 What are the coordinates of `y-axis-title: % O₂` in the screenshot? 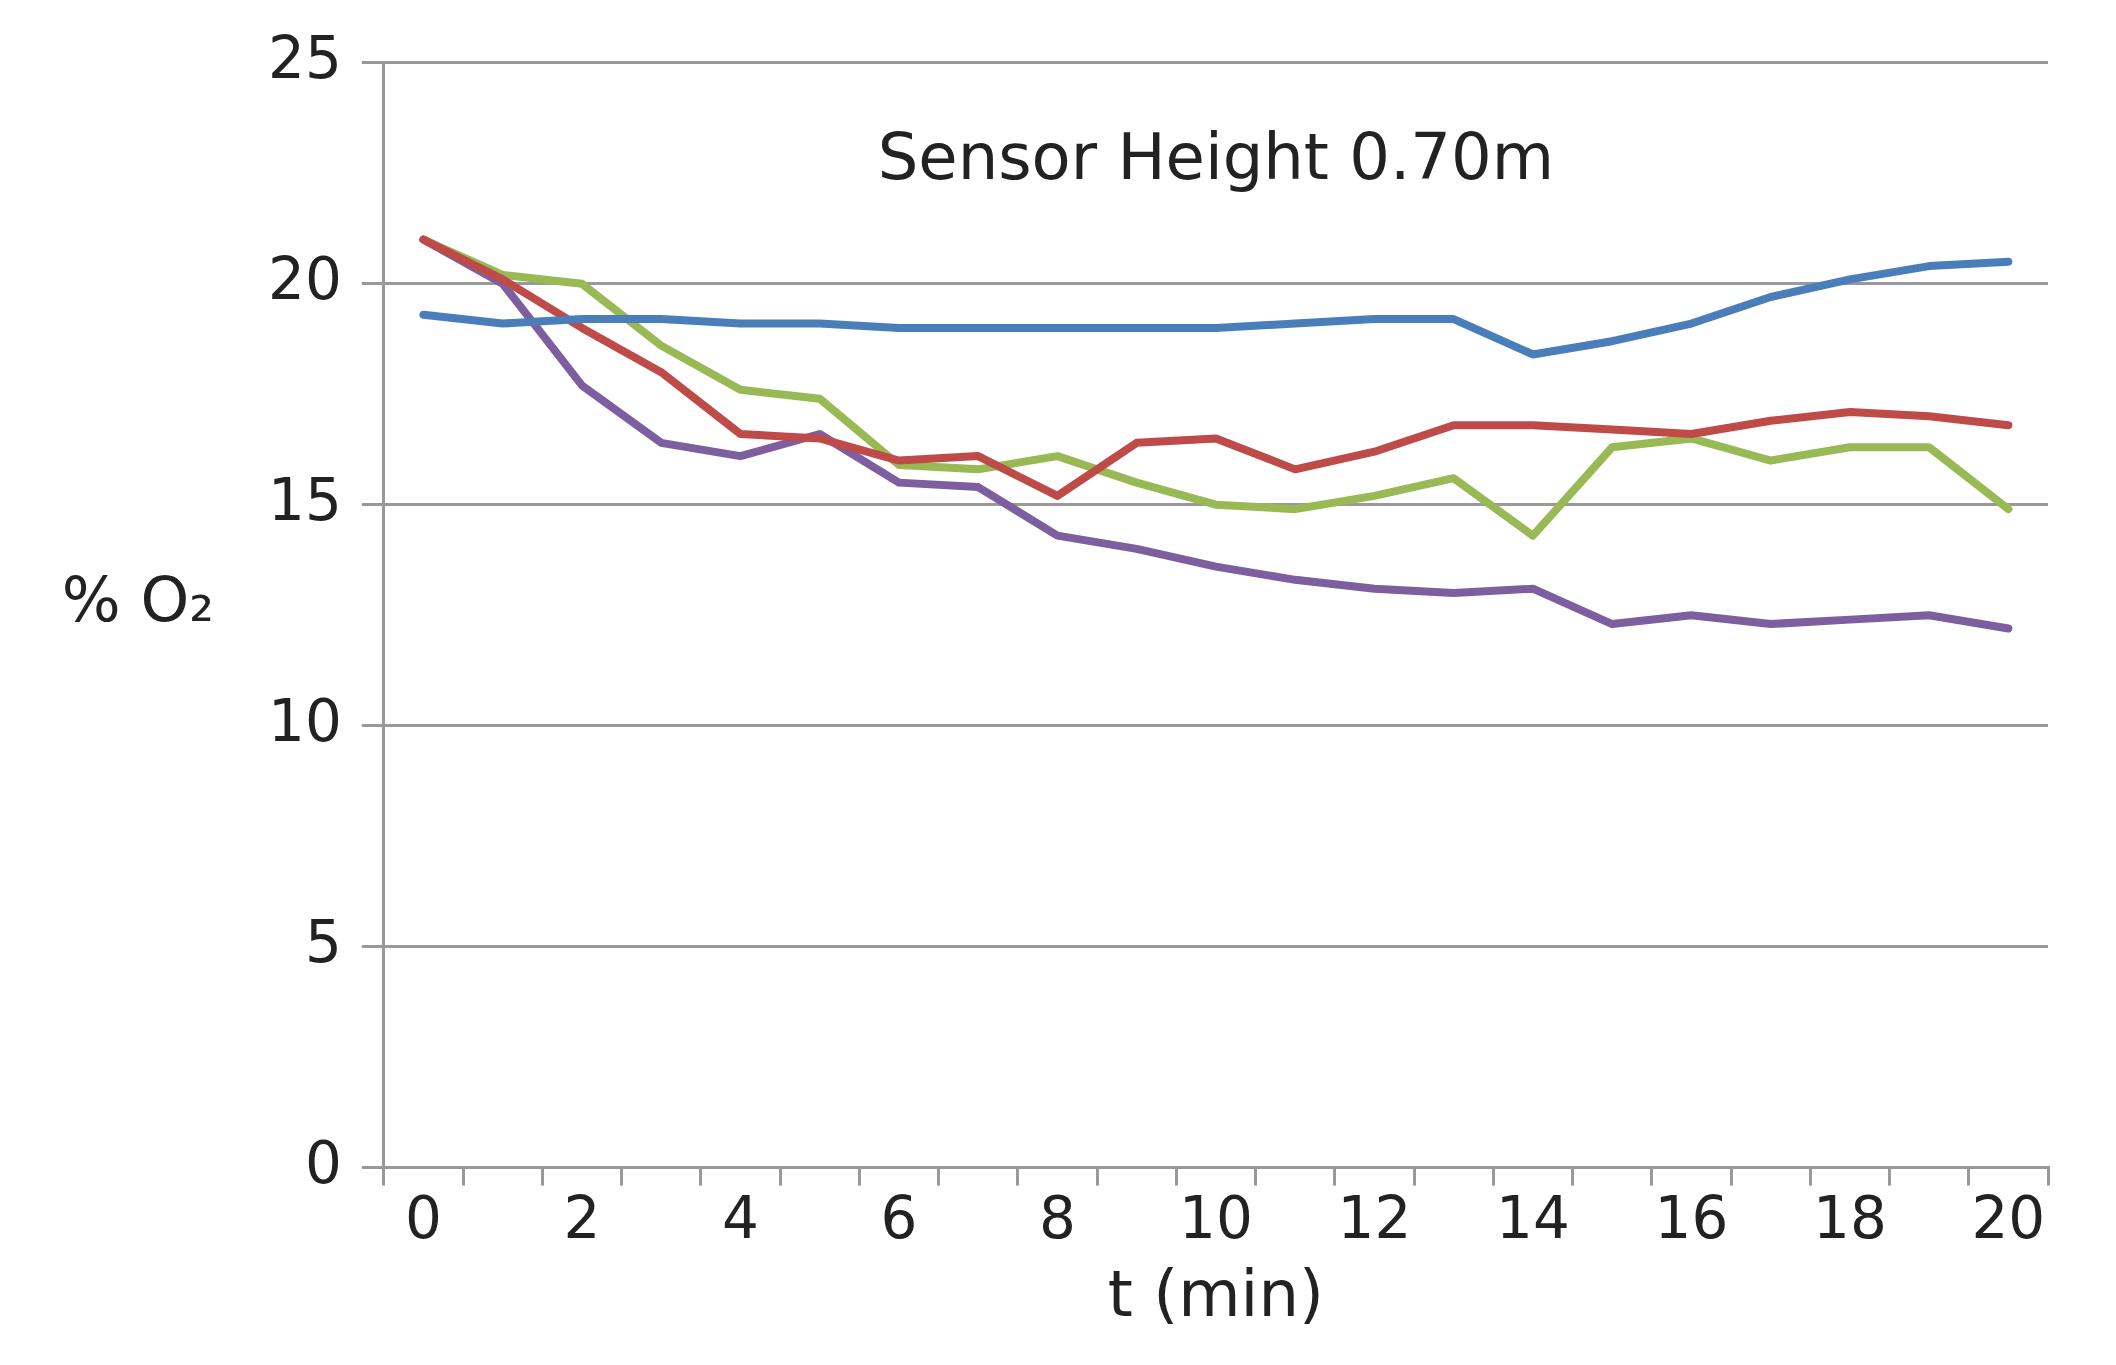 It's located at (138, 600).